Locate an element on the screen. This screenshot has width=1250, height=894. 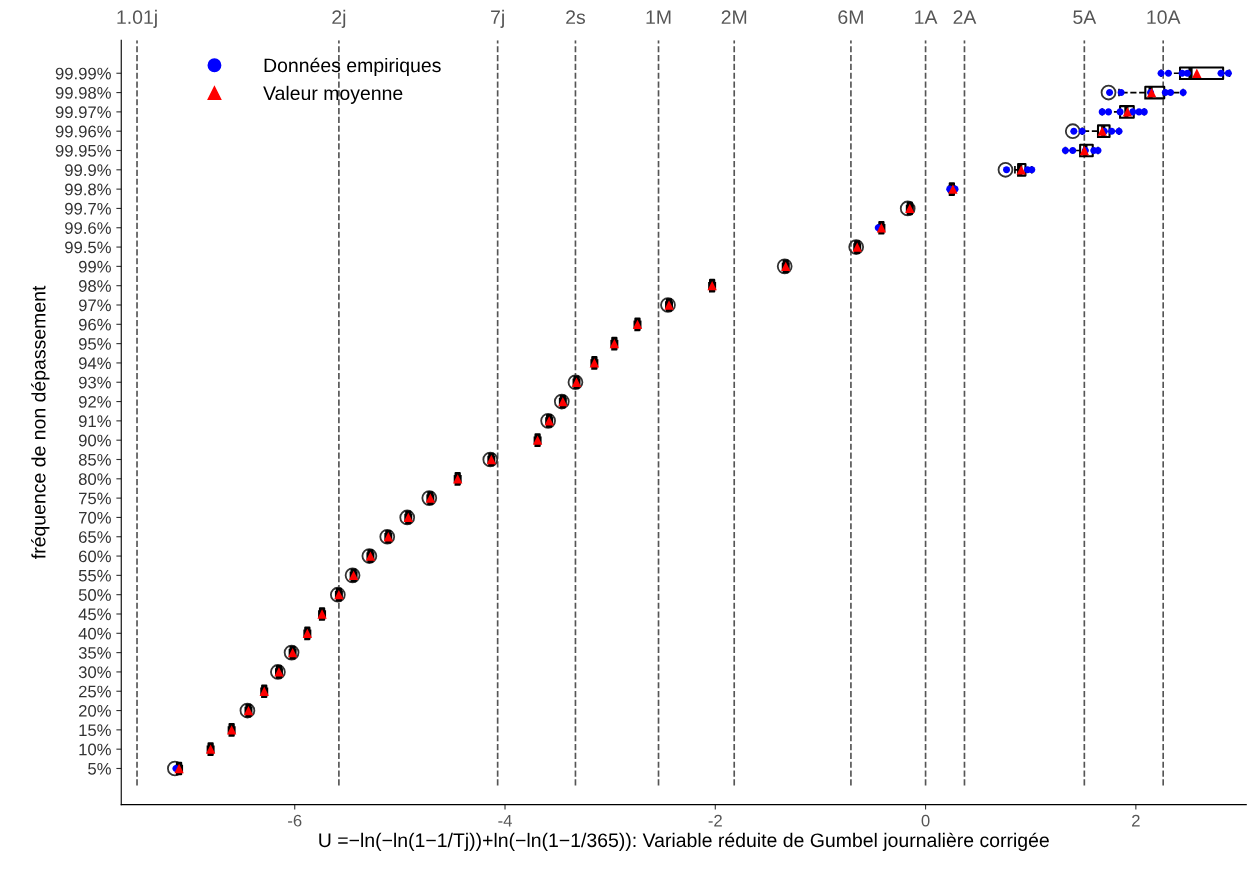
y-tick-label: 70% is located at coordinates (95, 517).